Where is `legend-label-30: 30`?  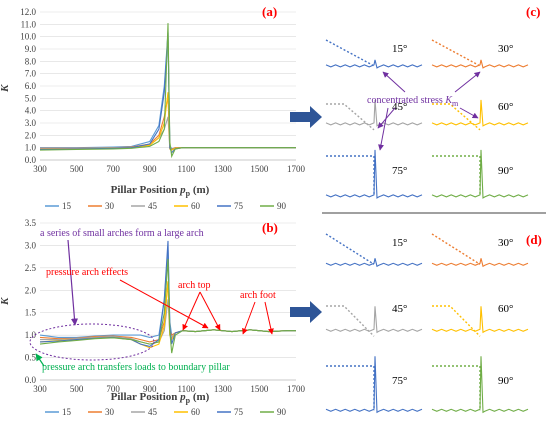 legend-label-30: 30 is located at coordinates (110, 412).